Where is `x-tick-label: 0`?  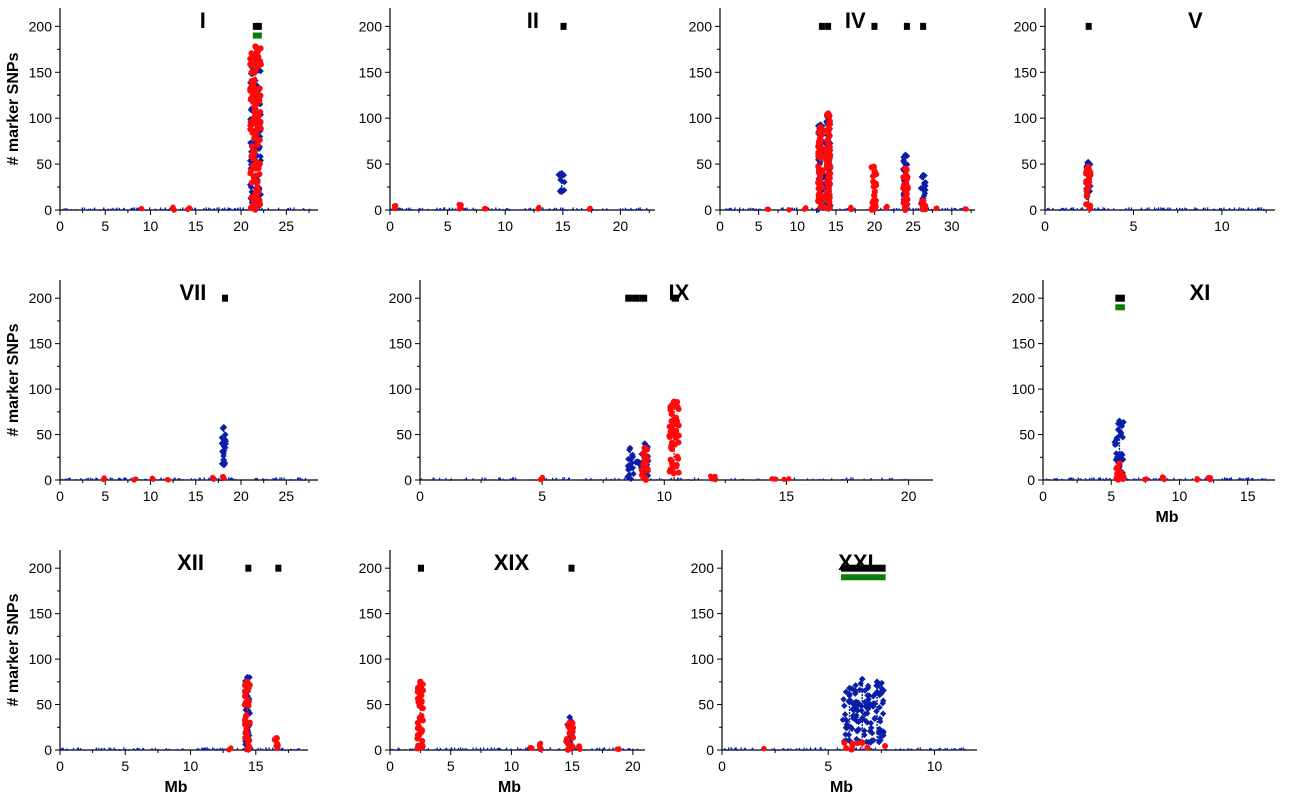
x-tick-label: 0 is located at coordinates (722, 766).